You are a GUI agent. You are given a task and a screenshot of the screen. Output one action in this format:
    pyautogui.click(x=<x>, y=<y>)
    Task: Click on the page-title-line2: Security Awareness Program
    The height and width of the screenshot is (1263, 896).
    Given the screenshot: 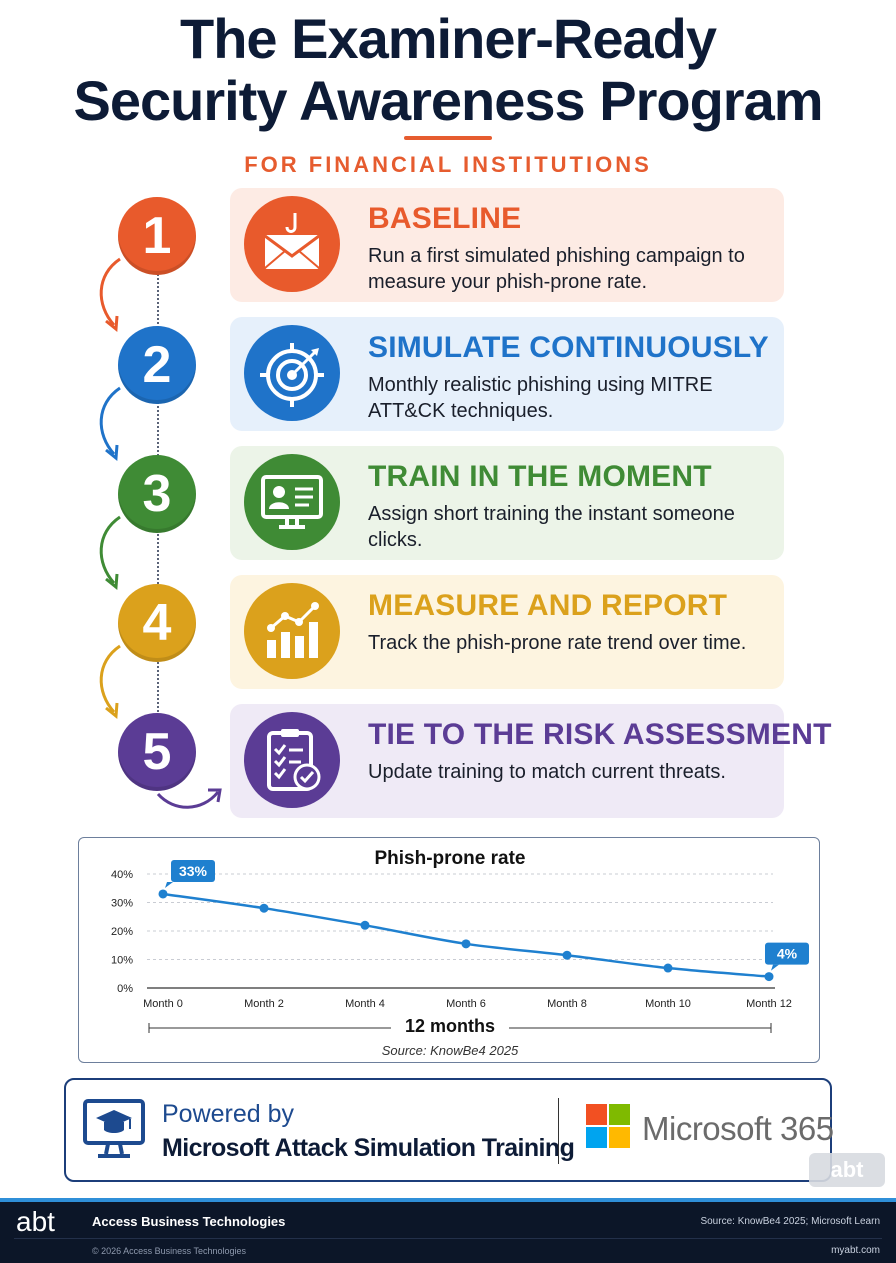 What is the action you would take?
    pyautogui.click(x=448, y=100)
    